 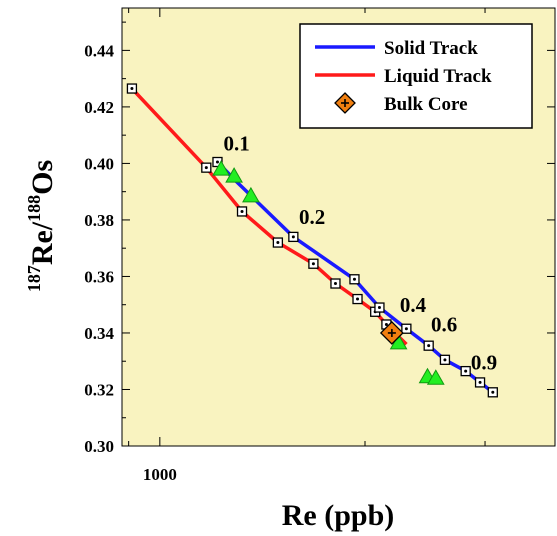 I want to click on legend-label-solid-track: Solid Track, so click(x=431, y=48).